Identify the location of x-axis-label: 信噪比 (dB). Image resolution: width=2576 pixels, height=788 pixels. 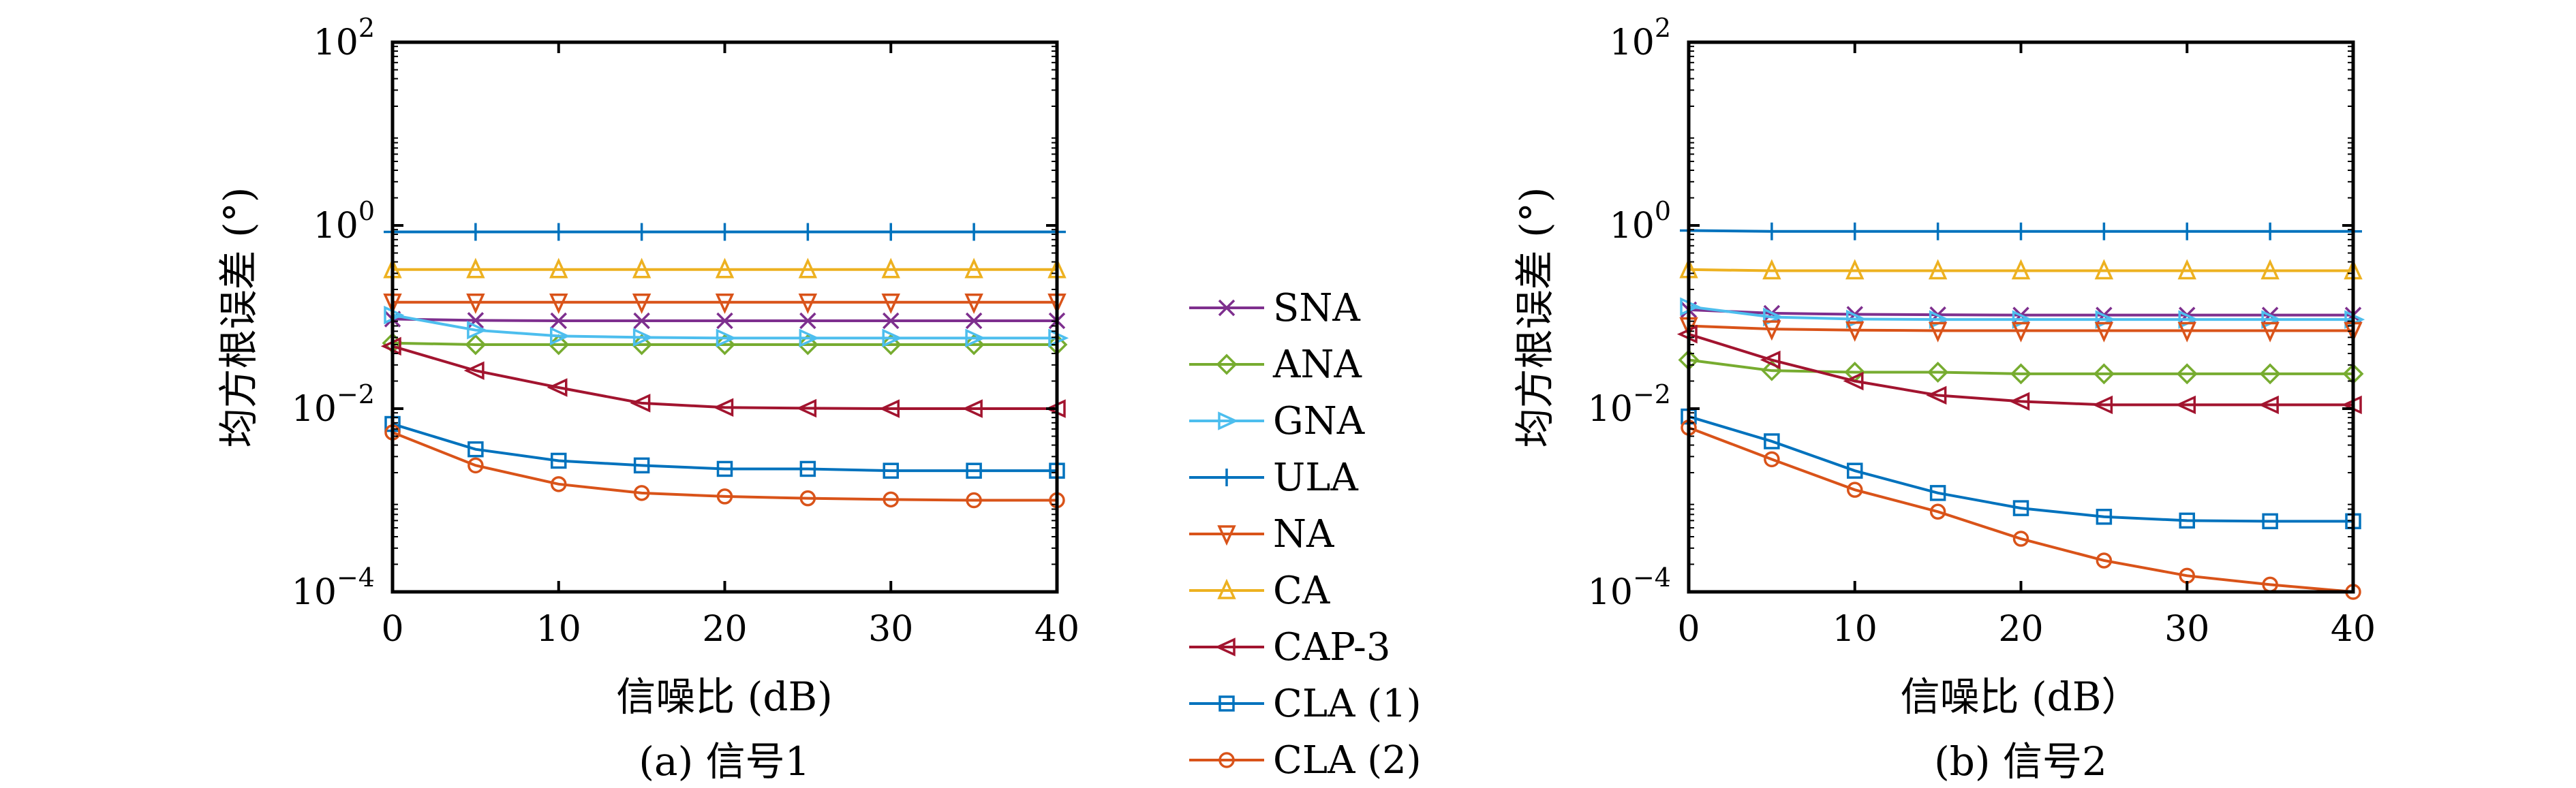
(724, 697).